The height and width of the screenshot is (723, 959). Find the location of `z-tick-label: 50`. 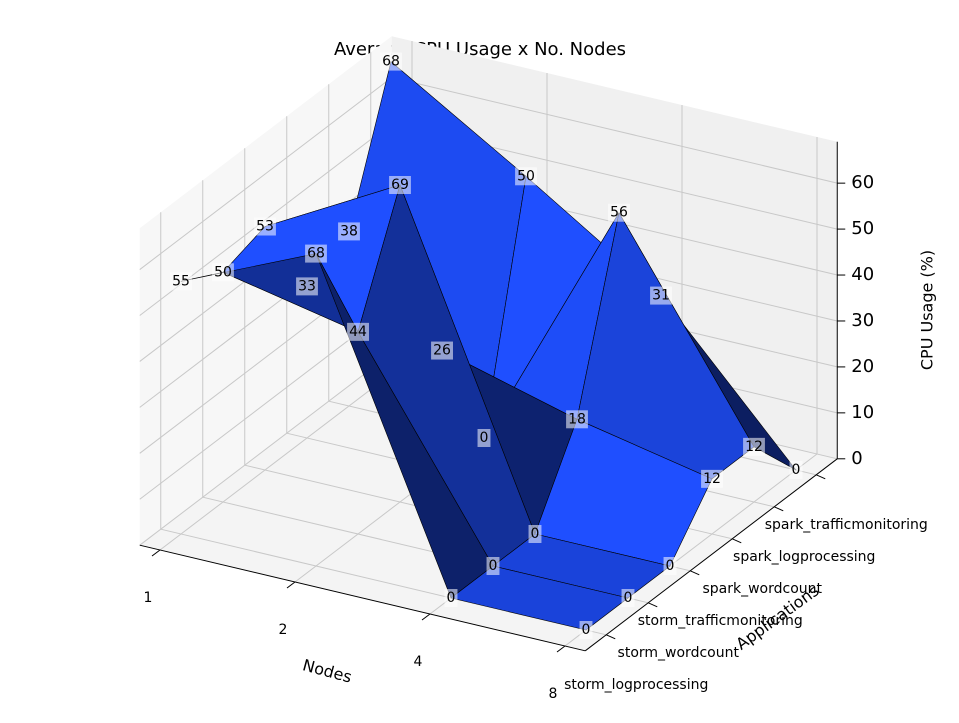

z-tick-label: 50 is located at coordinates (862, 228).